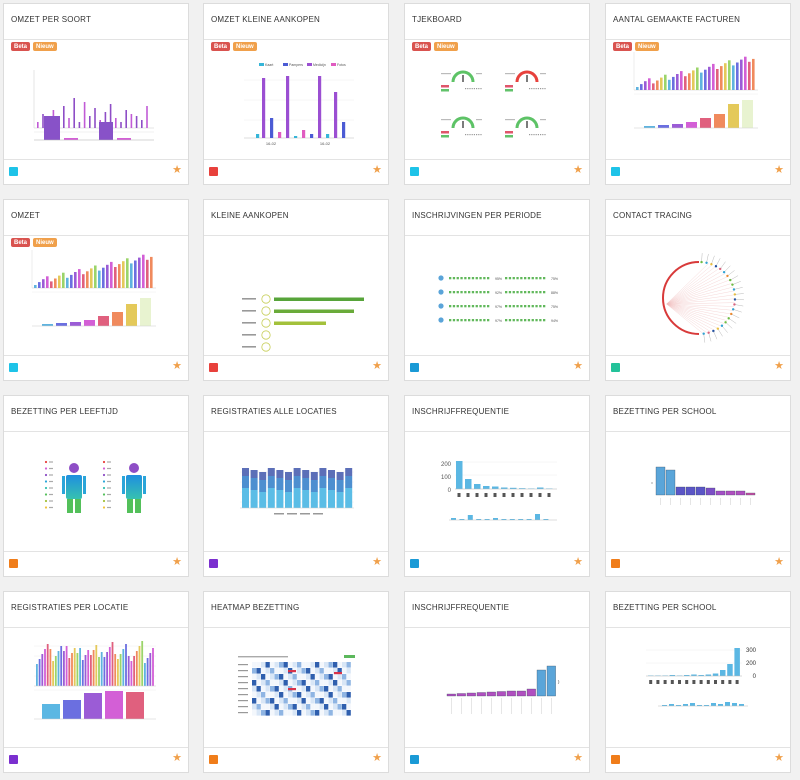  I want to click on chord-node, so click(720, 269).